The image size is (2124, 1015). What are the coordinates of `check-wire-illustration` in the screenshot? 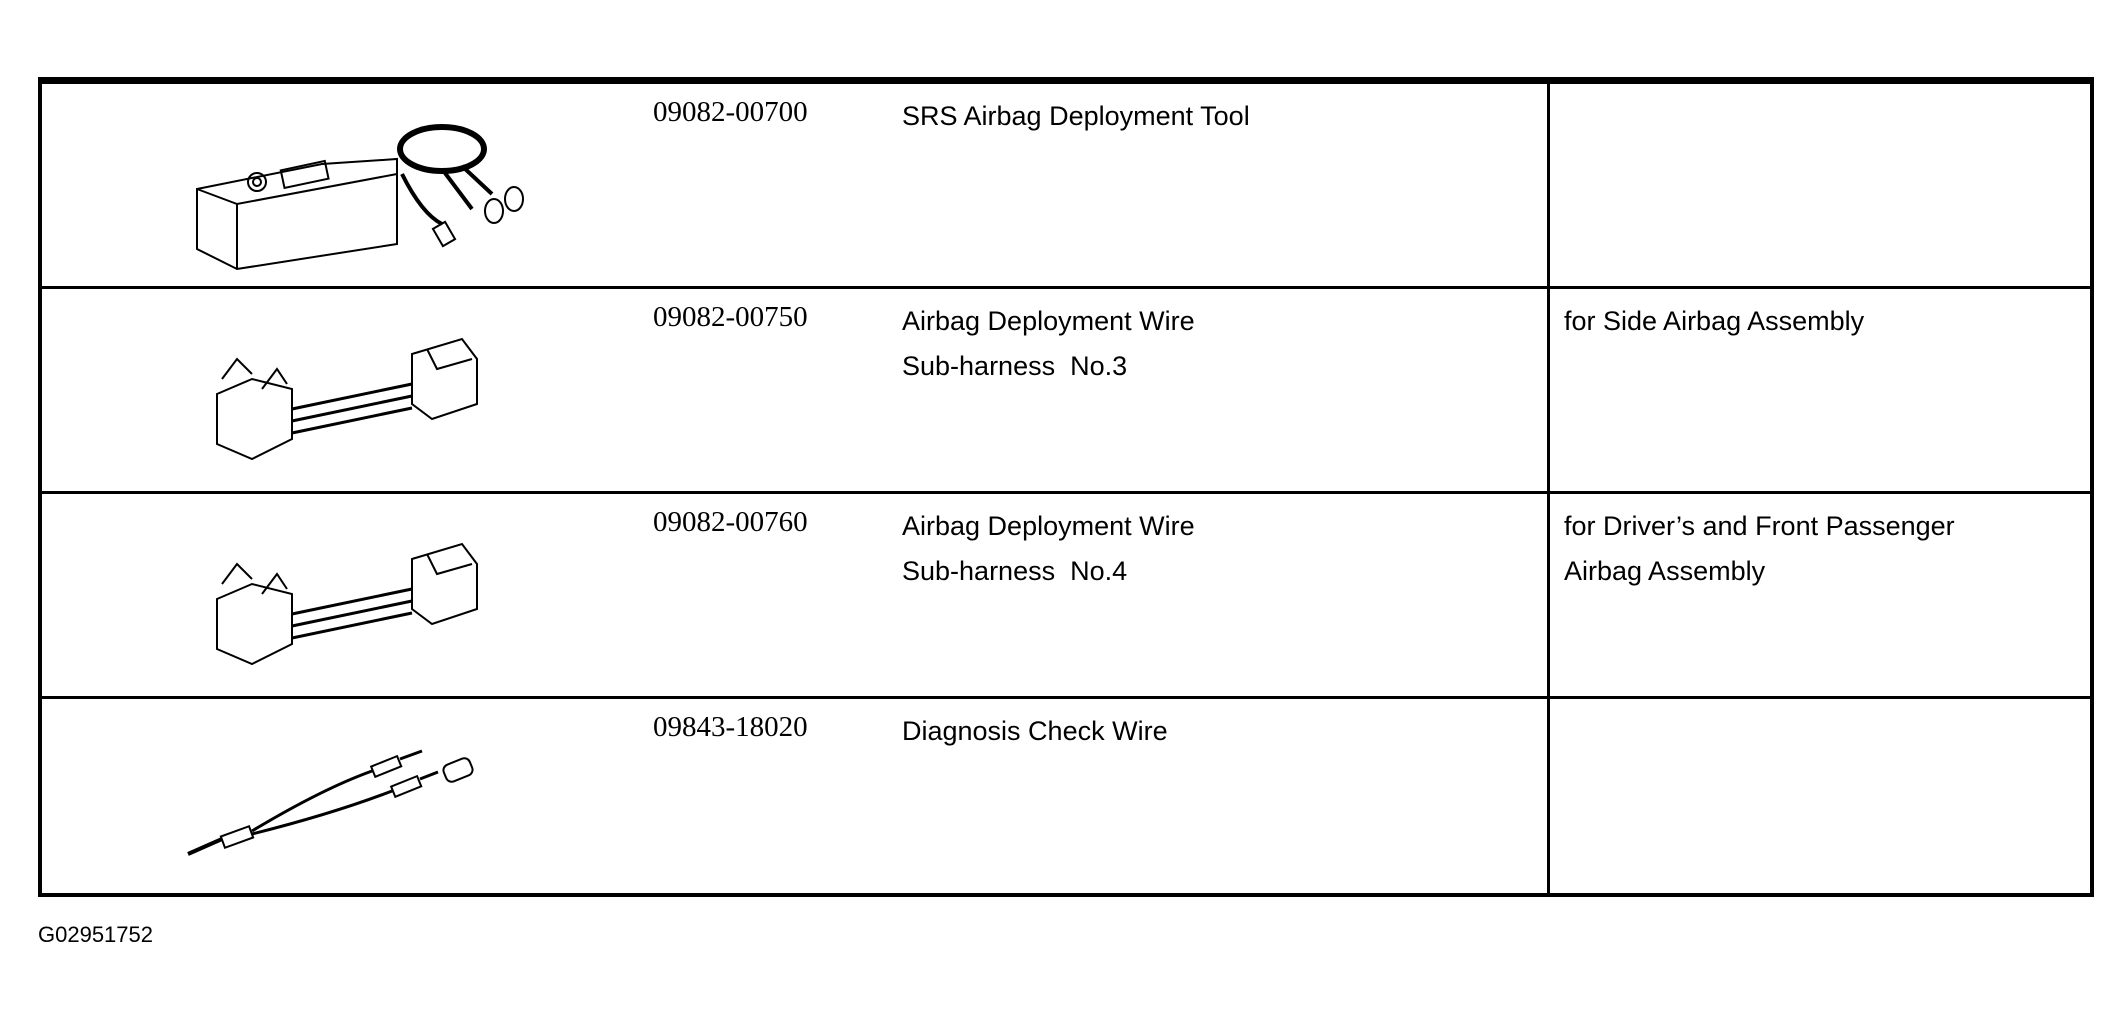 It's located at (330, 802).